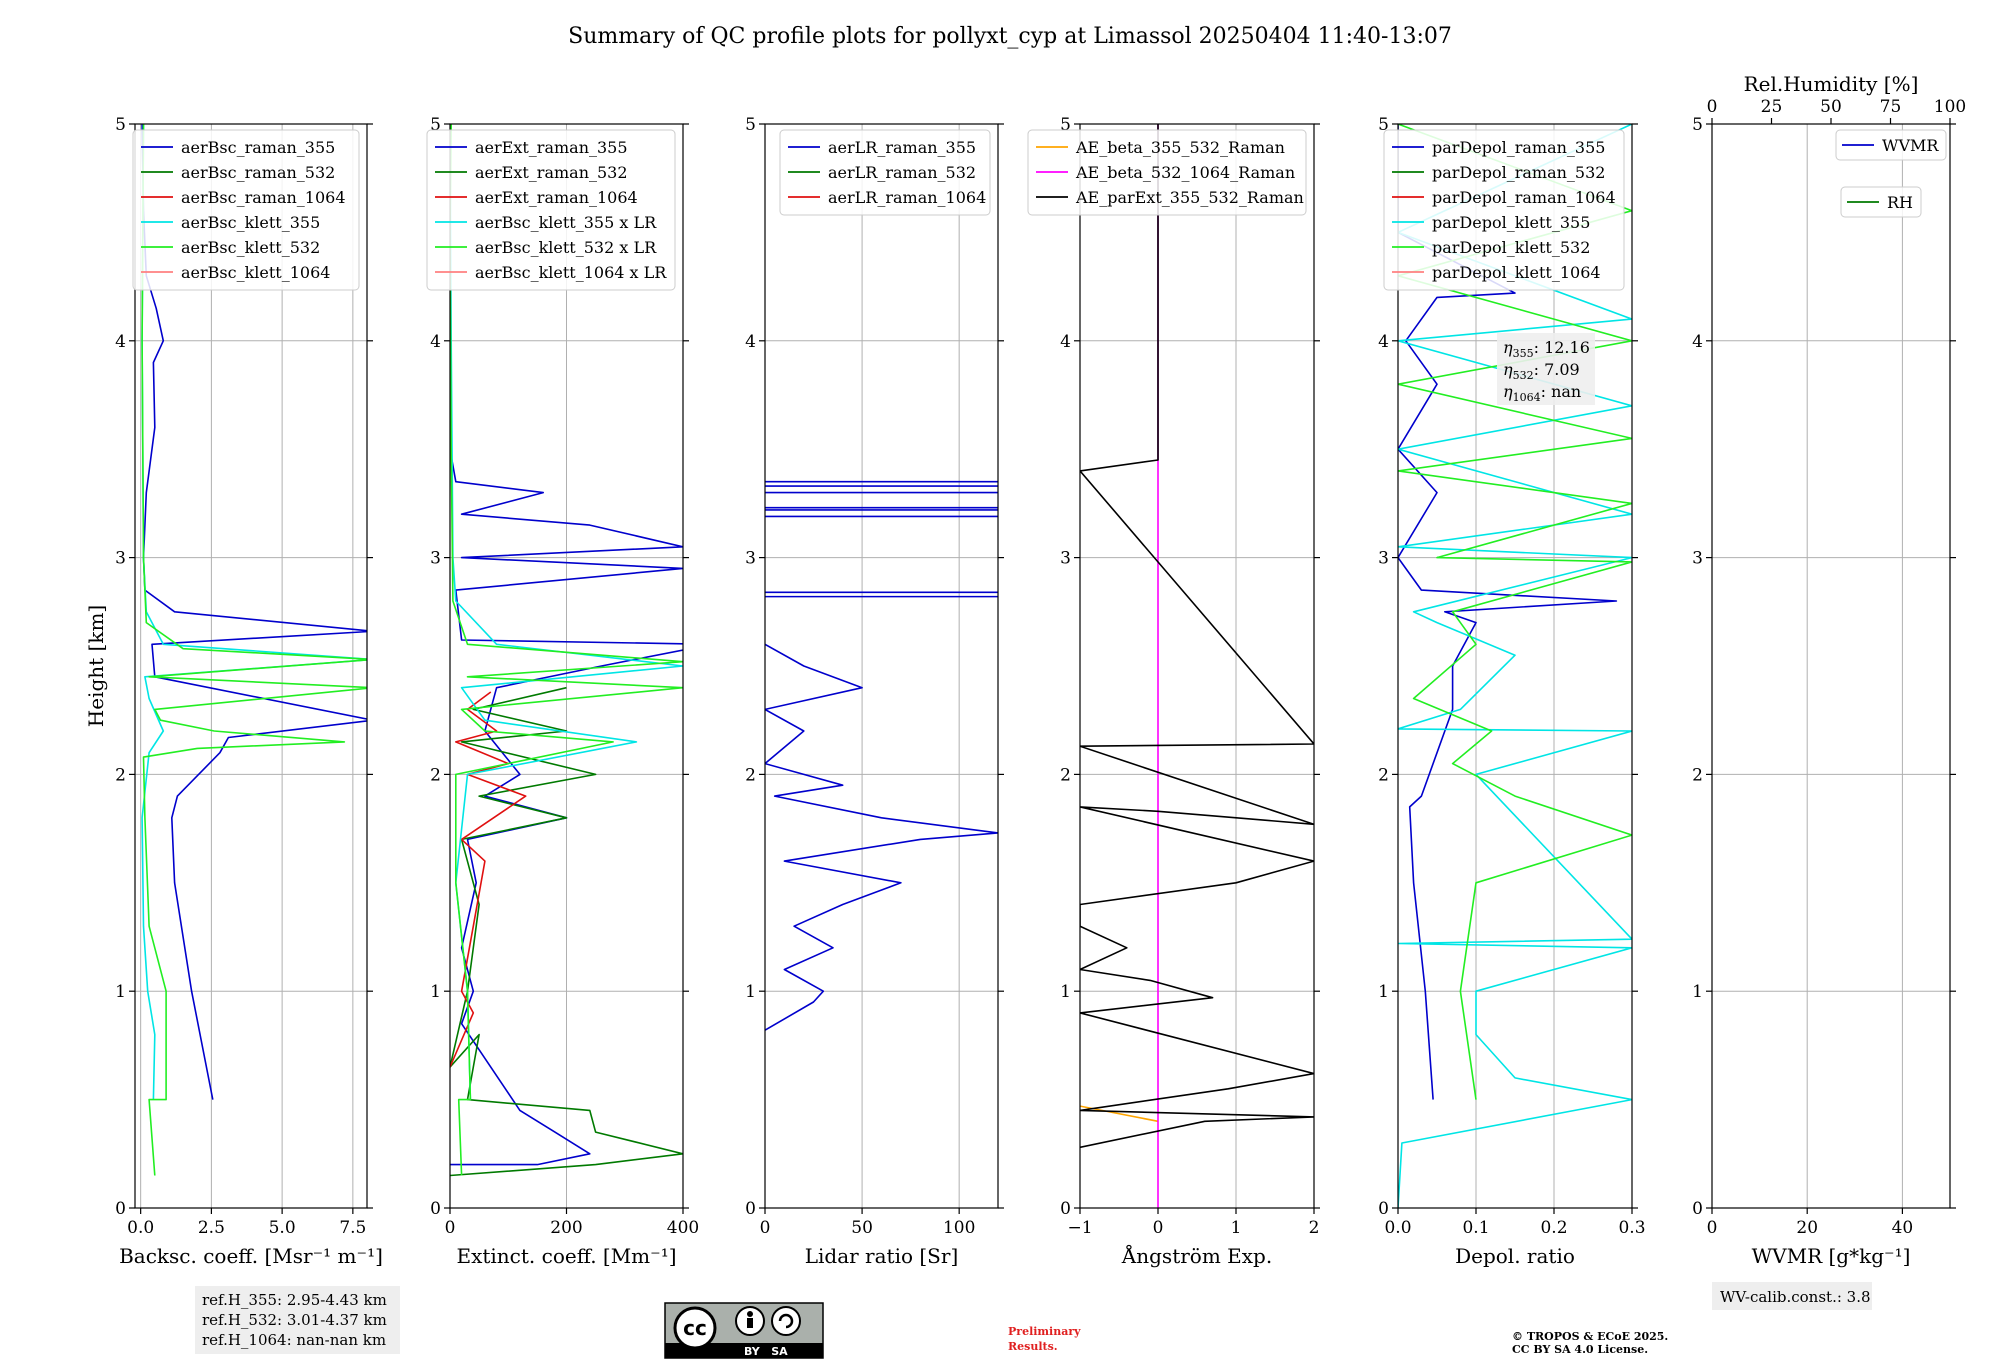 This screenshot has width=2000, height=1360. I want to click on top-x-tick-label: 75, so click(1891, 107).